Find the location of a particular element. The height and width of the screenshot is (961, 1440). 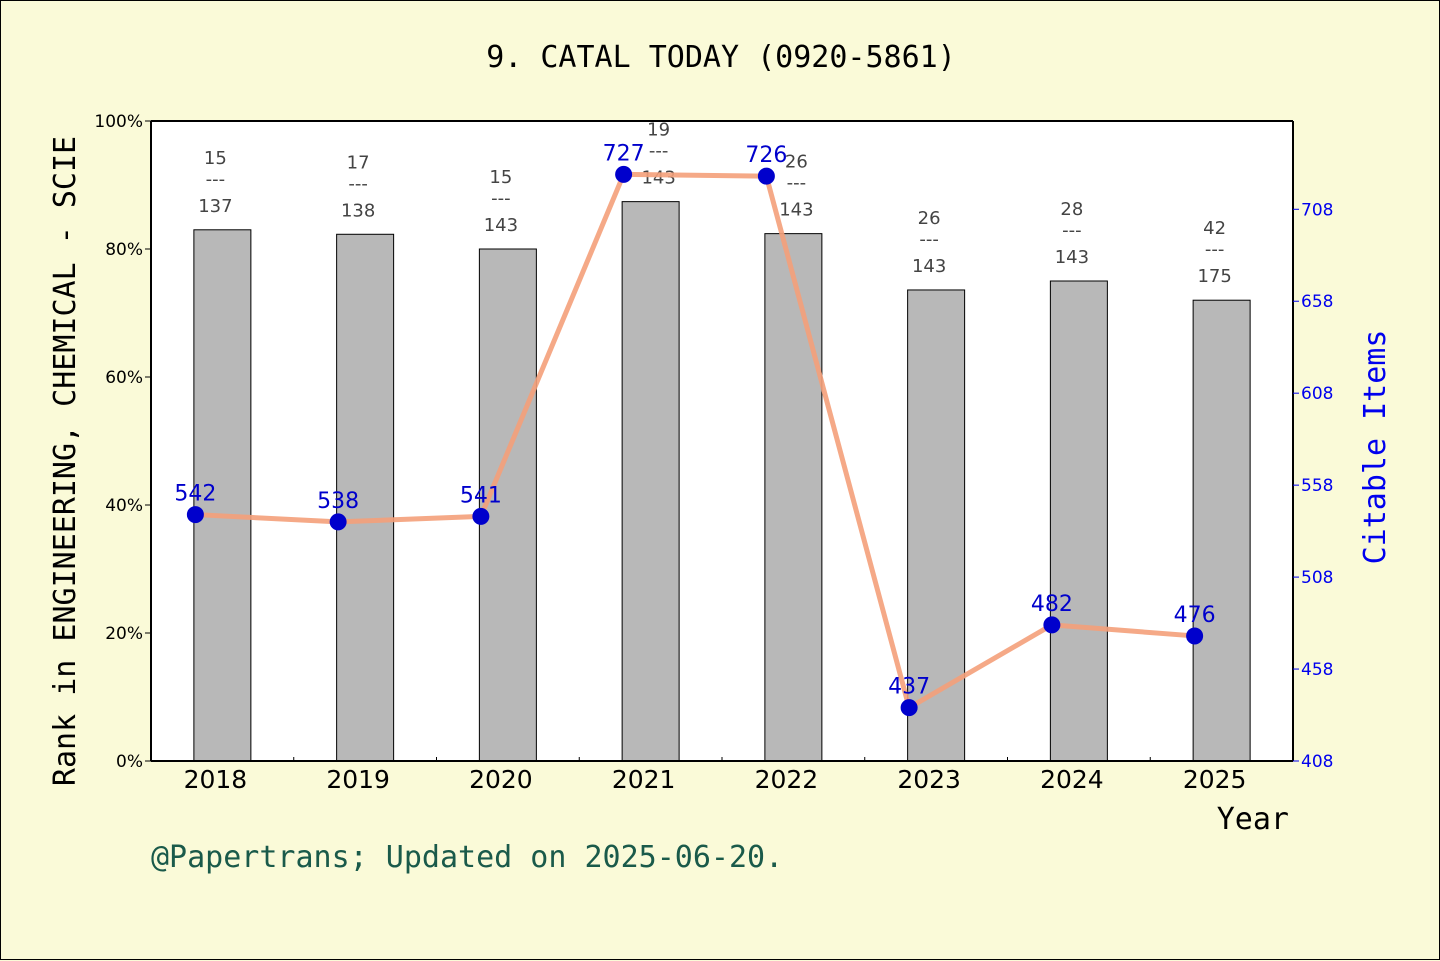

x-tick-label: 2018 is located at coordinates (216, 779).